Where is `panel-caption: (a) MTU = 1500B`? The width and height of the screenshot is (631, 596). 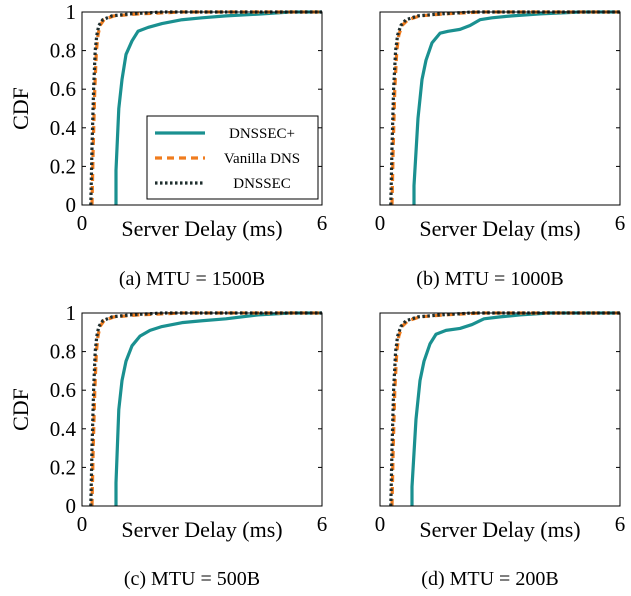
panel-caption: (a) MTU = 1500B is located at coordinates (192, 279).